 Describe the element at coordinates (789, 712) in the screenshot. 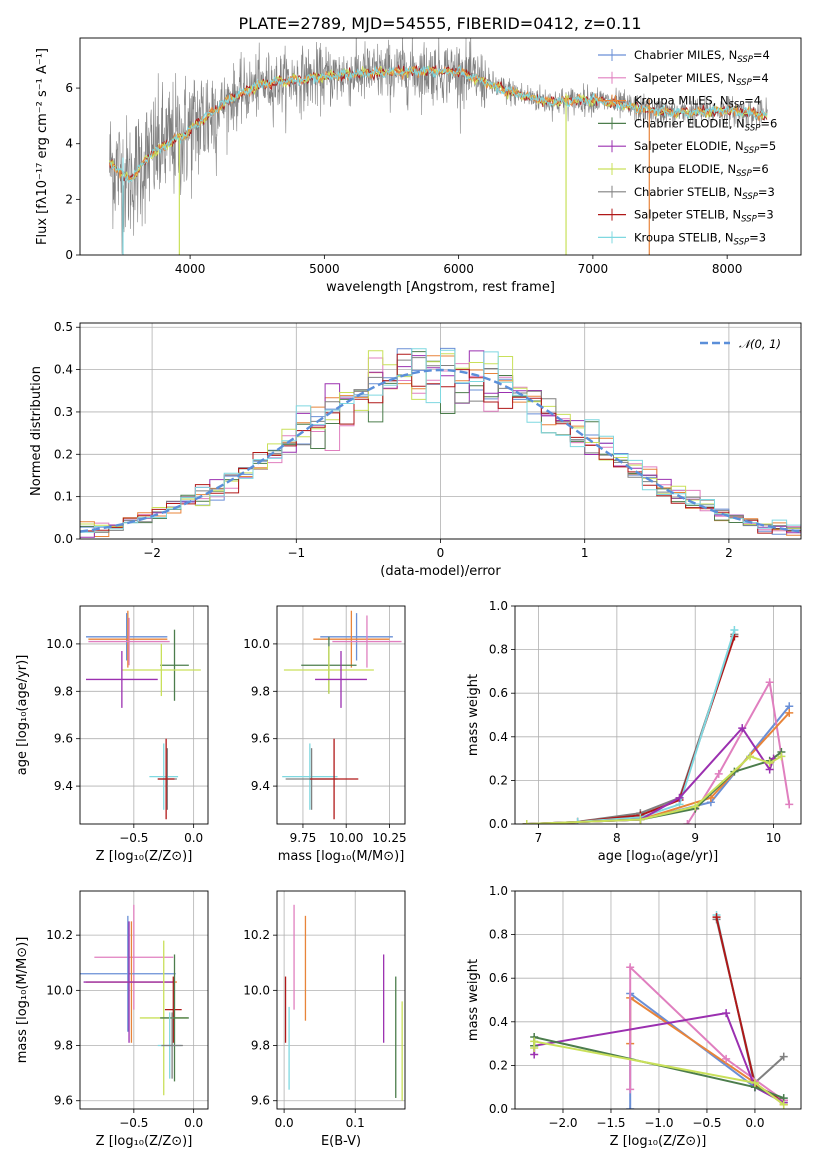

I see `weight-marker-kroupa_miles` at that location.